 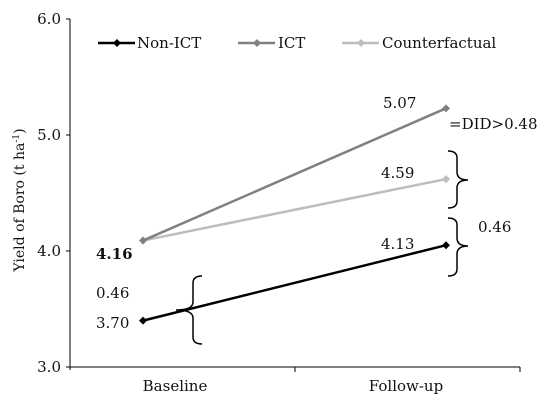 What do you see at coordinates (169, 43) in the screenshot?
I see `legend-label-non-ict: Non-ICT` at bounding box center [169, 43].